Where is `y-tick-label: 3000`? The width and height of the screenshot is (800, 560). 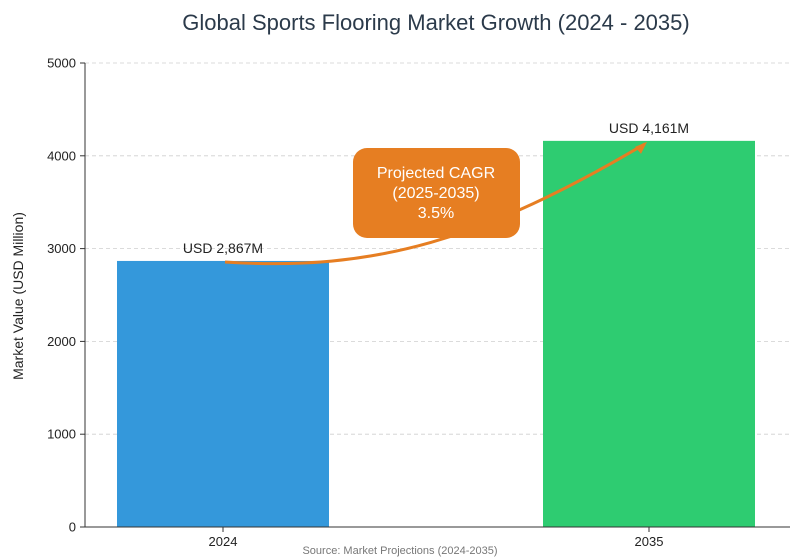 y-tick-label: 3000 is located at coordinates (61, 248).